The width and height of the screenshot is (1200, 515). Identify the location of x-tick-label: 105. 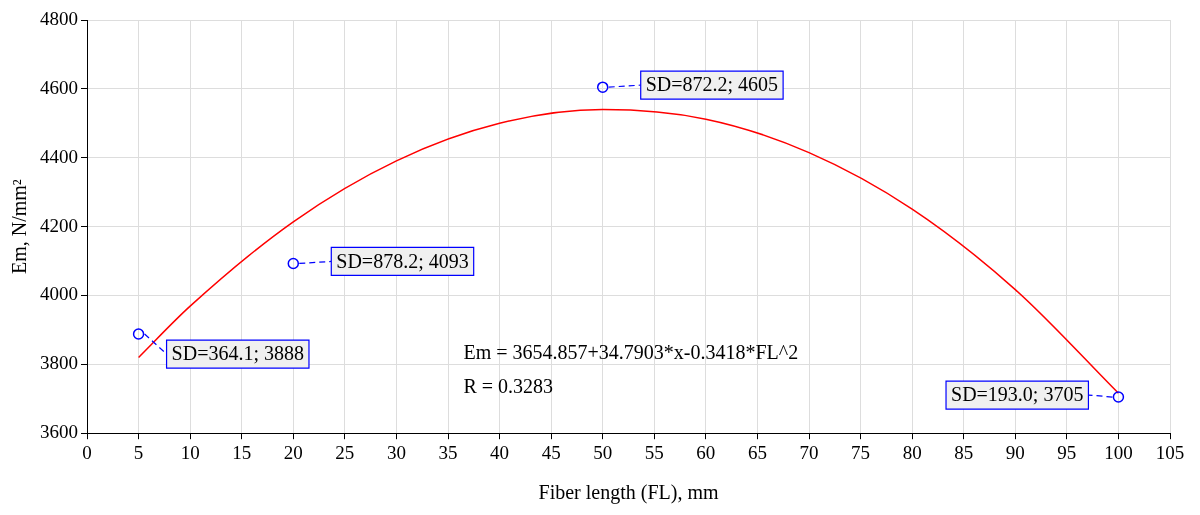
(1170, 452).